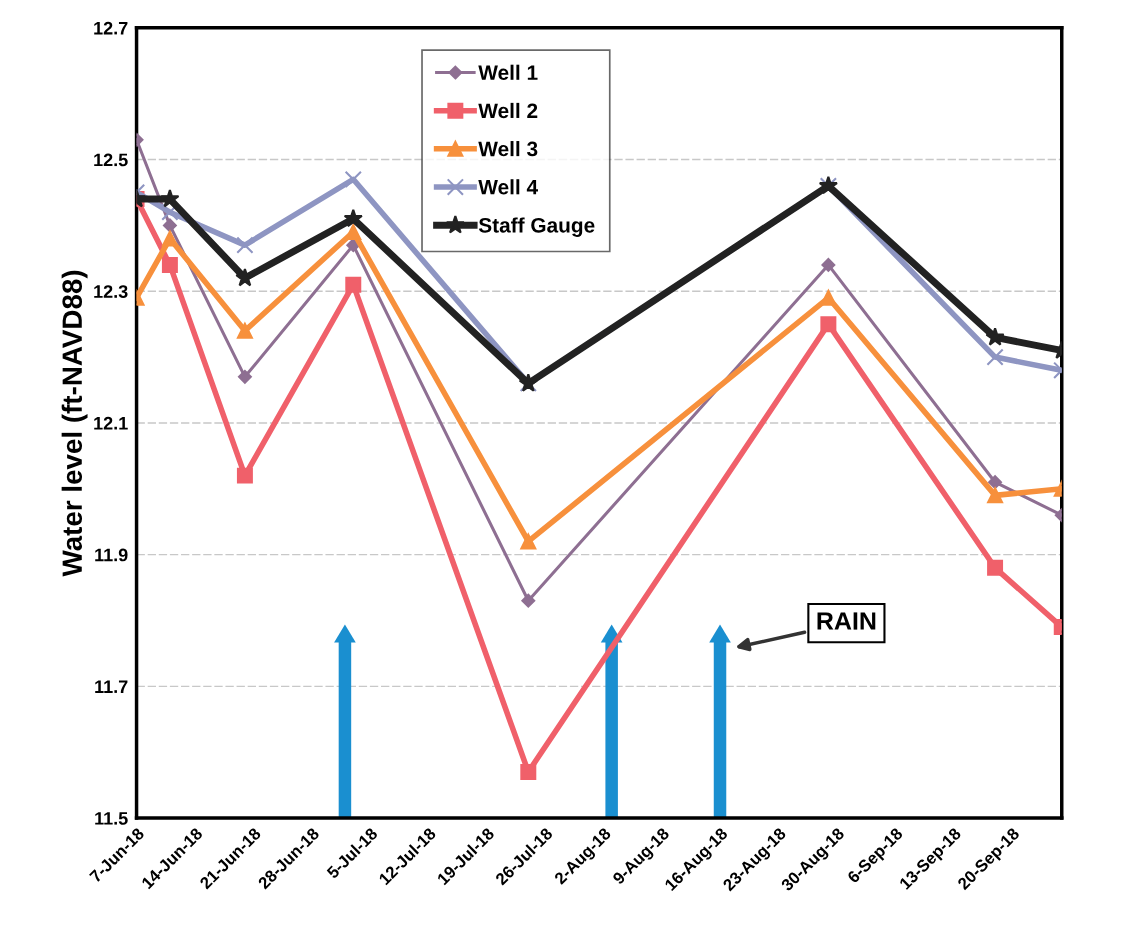 Image resolution: width=1138 pixels, height=928 pixels. Describe the element at coordinates (508, 149) in the screenshot. I see `legend-label: Well 3` at that location.